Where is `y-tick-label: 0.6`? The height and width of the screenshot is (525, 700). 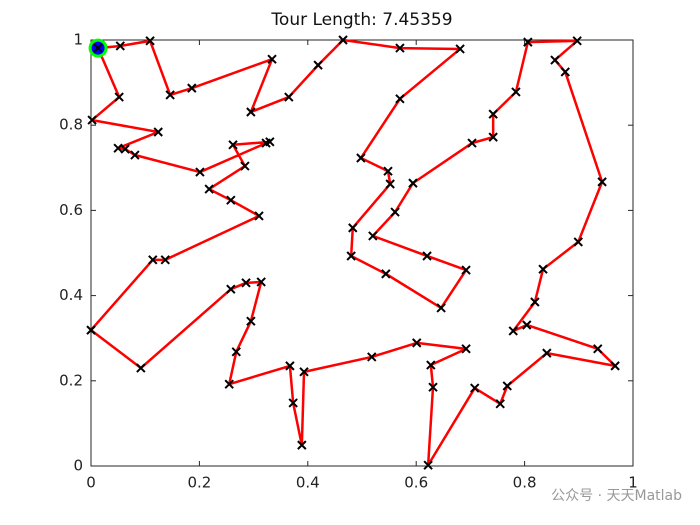 y-tick-label: 0.6 is located at coordinates (71, 210).